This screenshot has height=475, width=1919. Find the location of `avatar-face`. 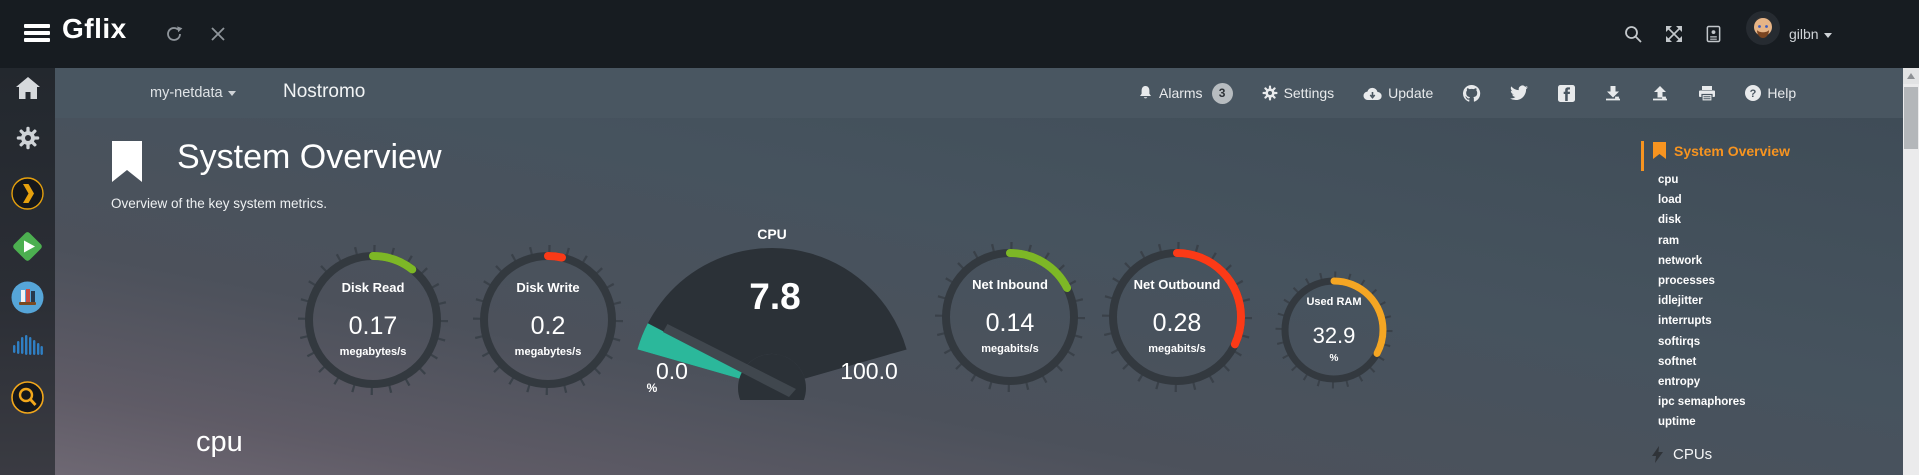

avatar-face is located at coordinates (1763, 28).